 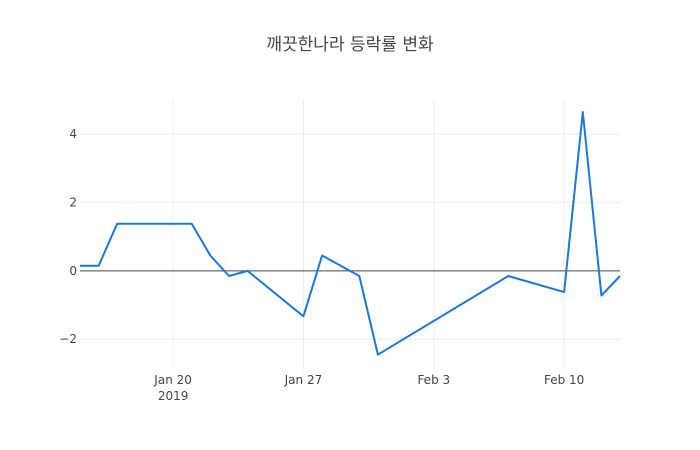 I want to click on x-tick-label: Jan 27, so click(x=303, y=380).